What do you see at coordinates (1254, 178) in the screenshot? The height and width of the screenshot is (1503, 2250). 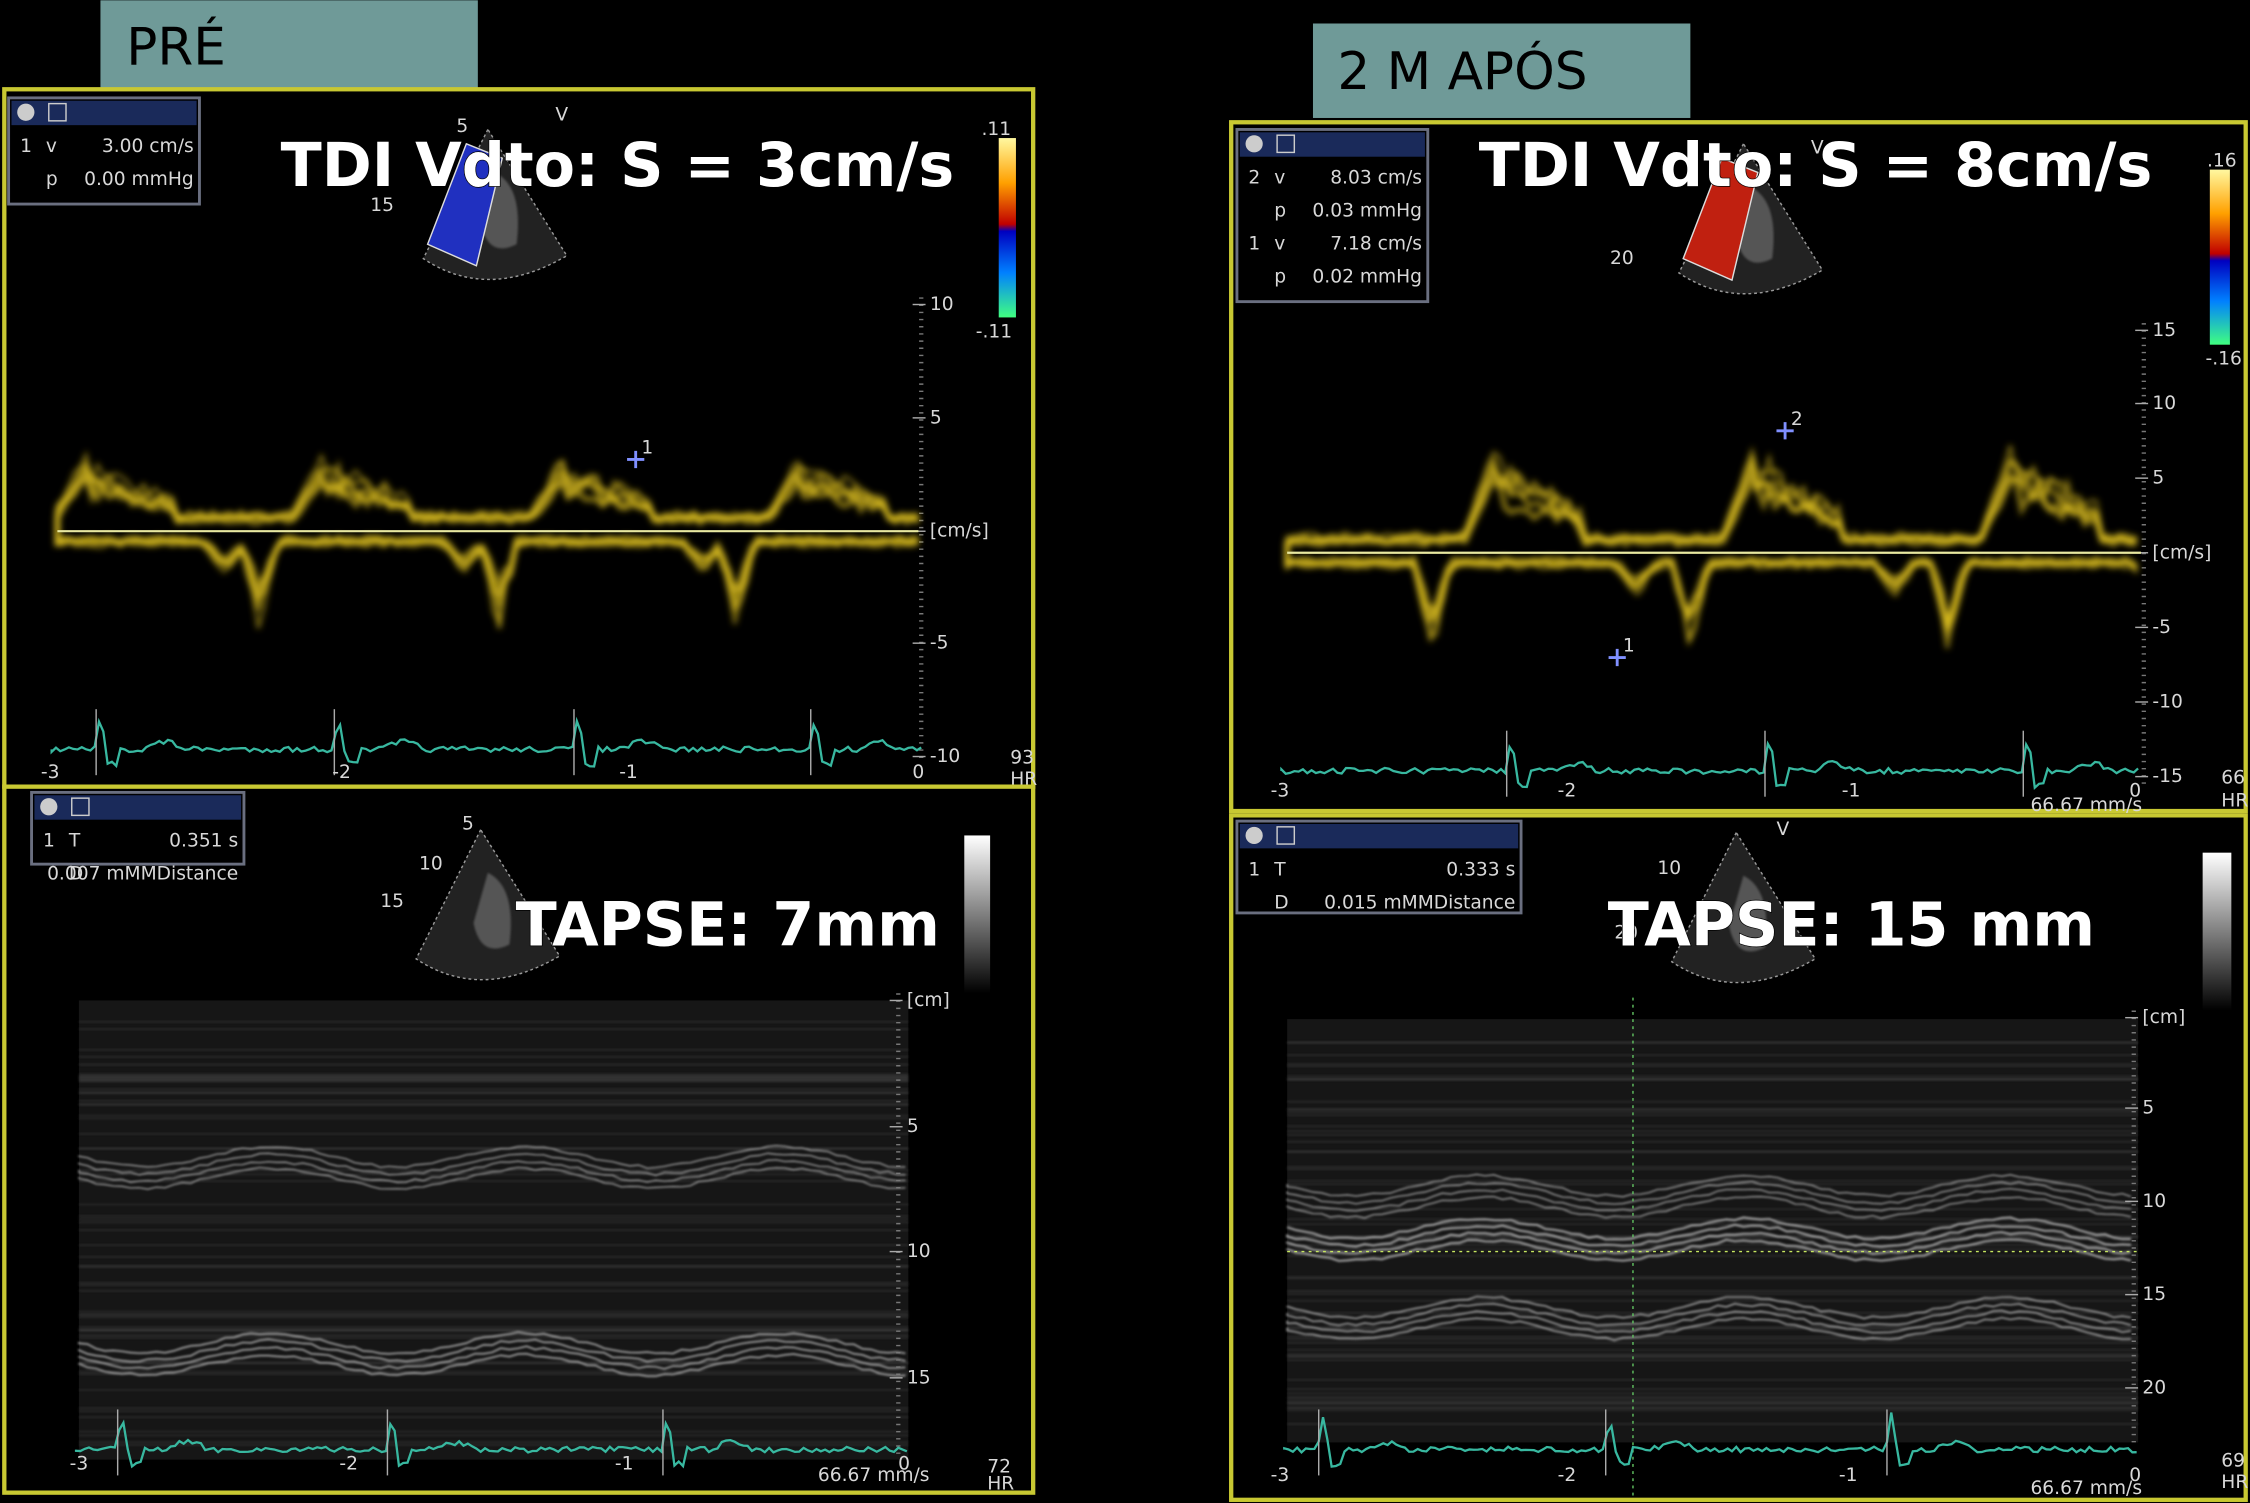 I see `measure-index: 2` at bounding box center [1254, 178].